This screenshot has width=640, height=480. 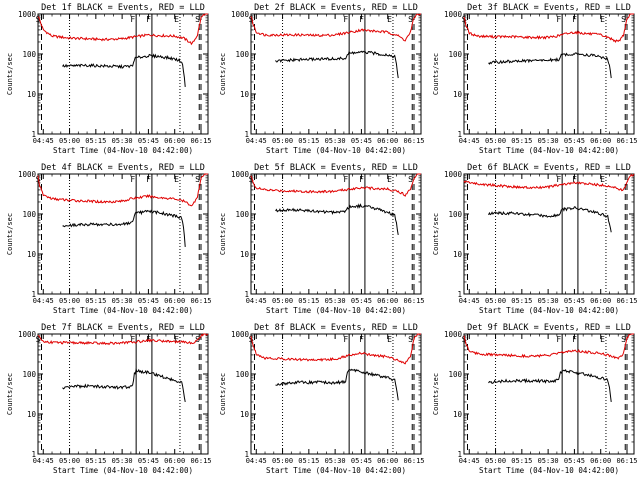 What do you see at coordinates (549, 8) in the screenshot?
I see `chart-title: Det 3f BLACK = Events, RED = LLD` at bounding box center [549, 8].